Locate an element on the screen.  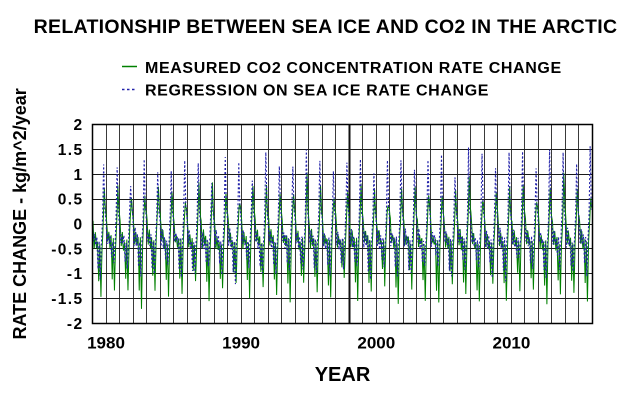
svg-text:REGRESSION ON SEA ICE RATE CHA: REGRESSION ON SEA ICE RATE CHANGE is located at coordinates (317, 90).